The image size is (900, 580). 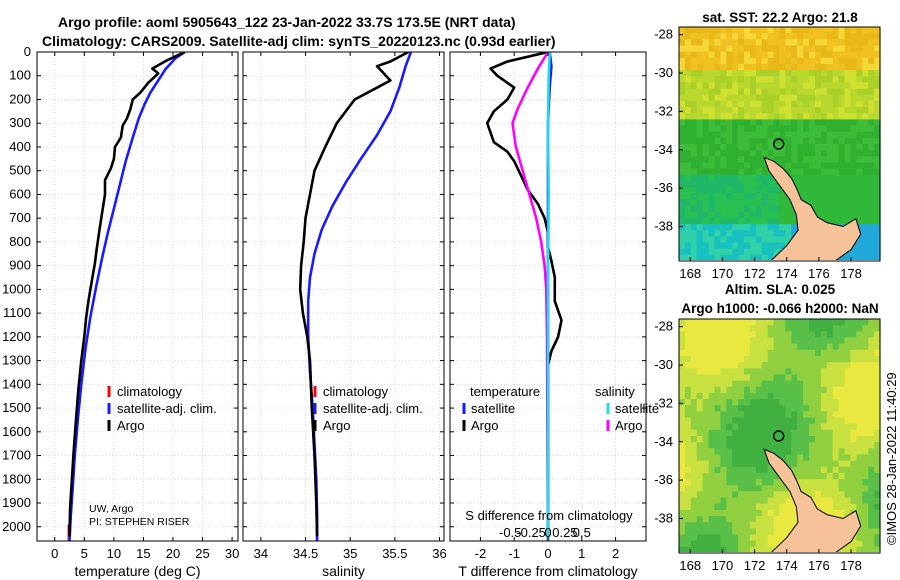 I want to click on y-tick-label: 200, so click(x=20, y=98).